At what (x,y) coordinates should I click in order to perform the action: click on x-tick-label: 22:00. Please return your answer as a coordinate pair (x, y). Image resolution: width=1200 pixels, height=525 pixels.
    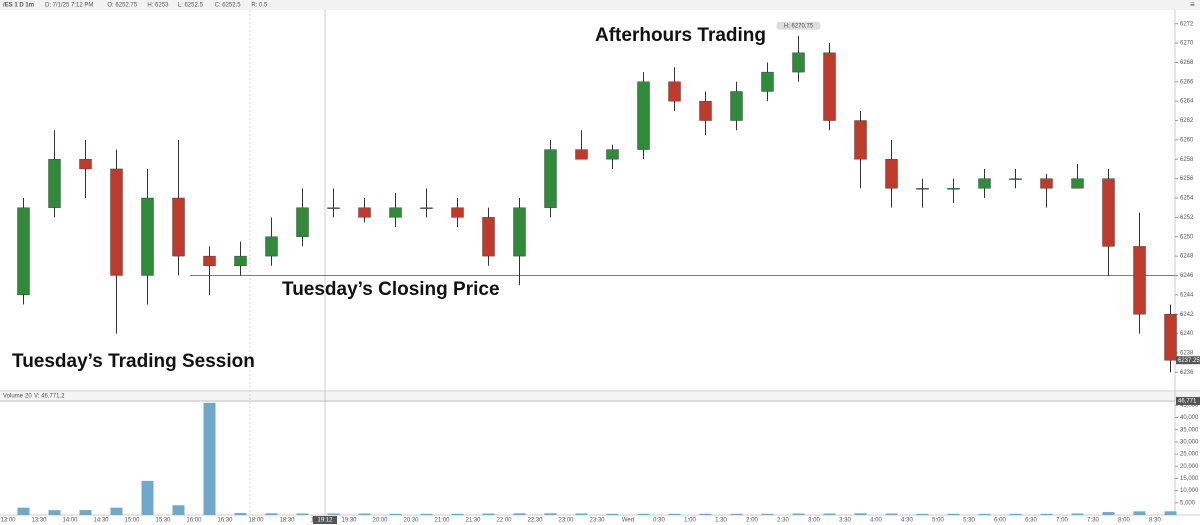
    Looking at the image, I should click on (504, 521).